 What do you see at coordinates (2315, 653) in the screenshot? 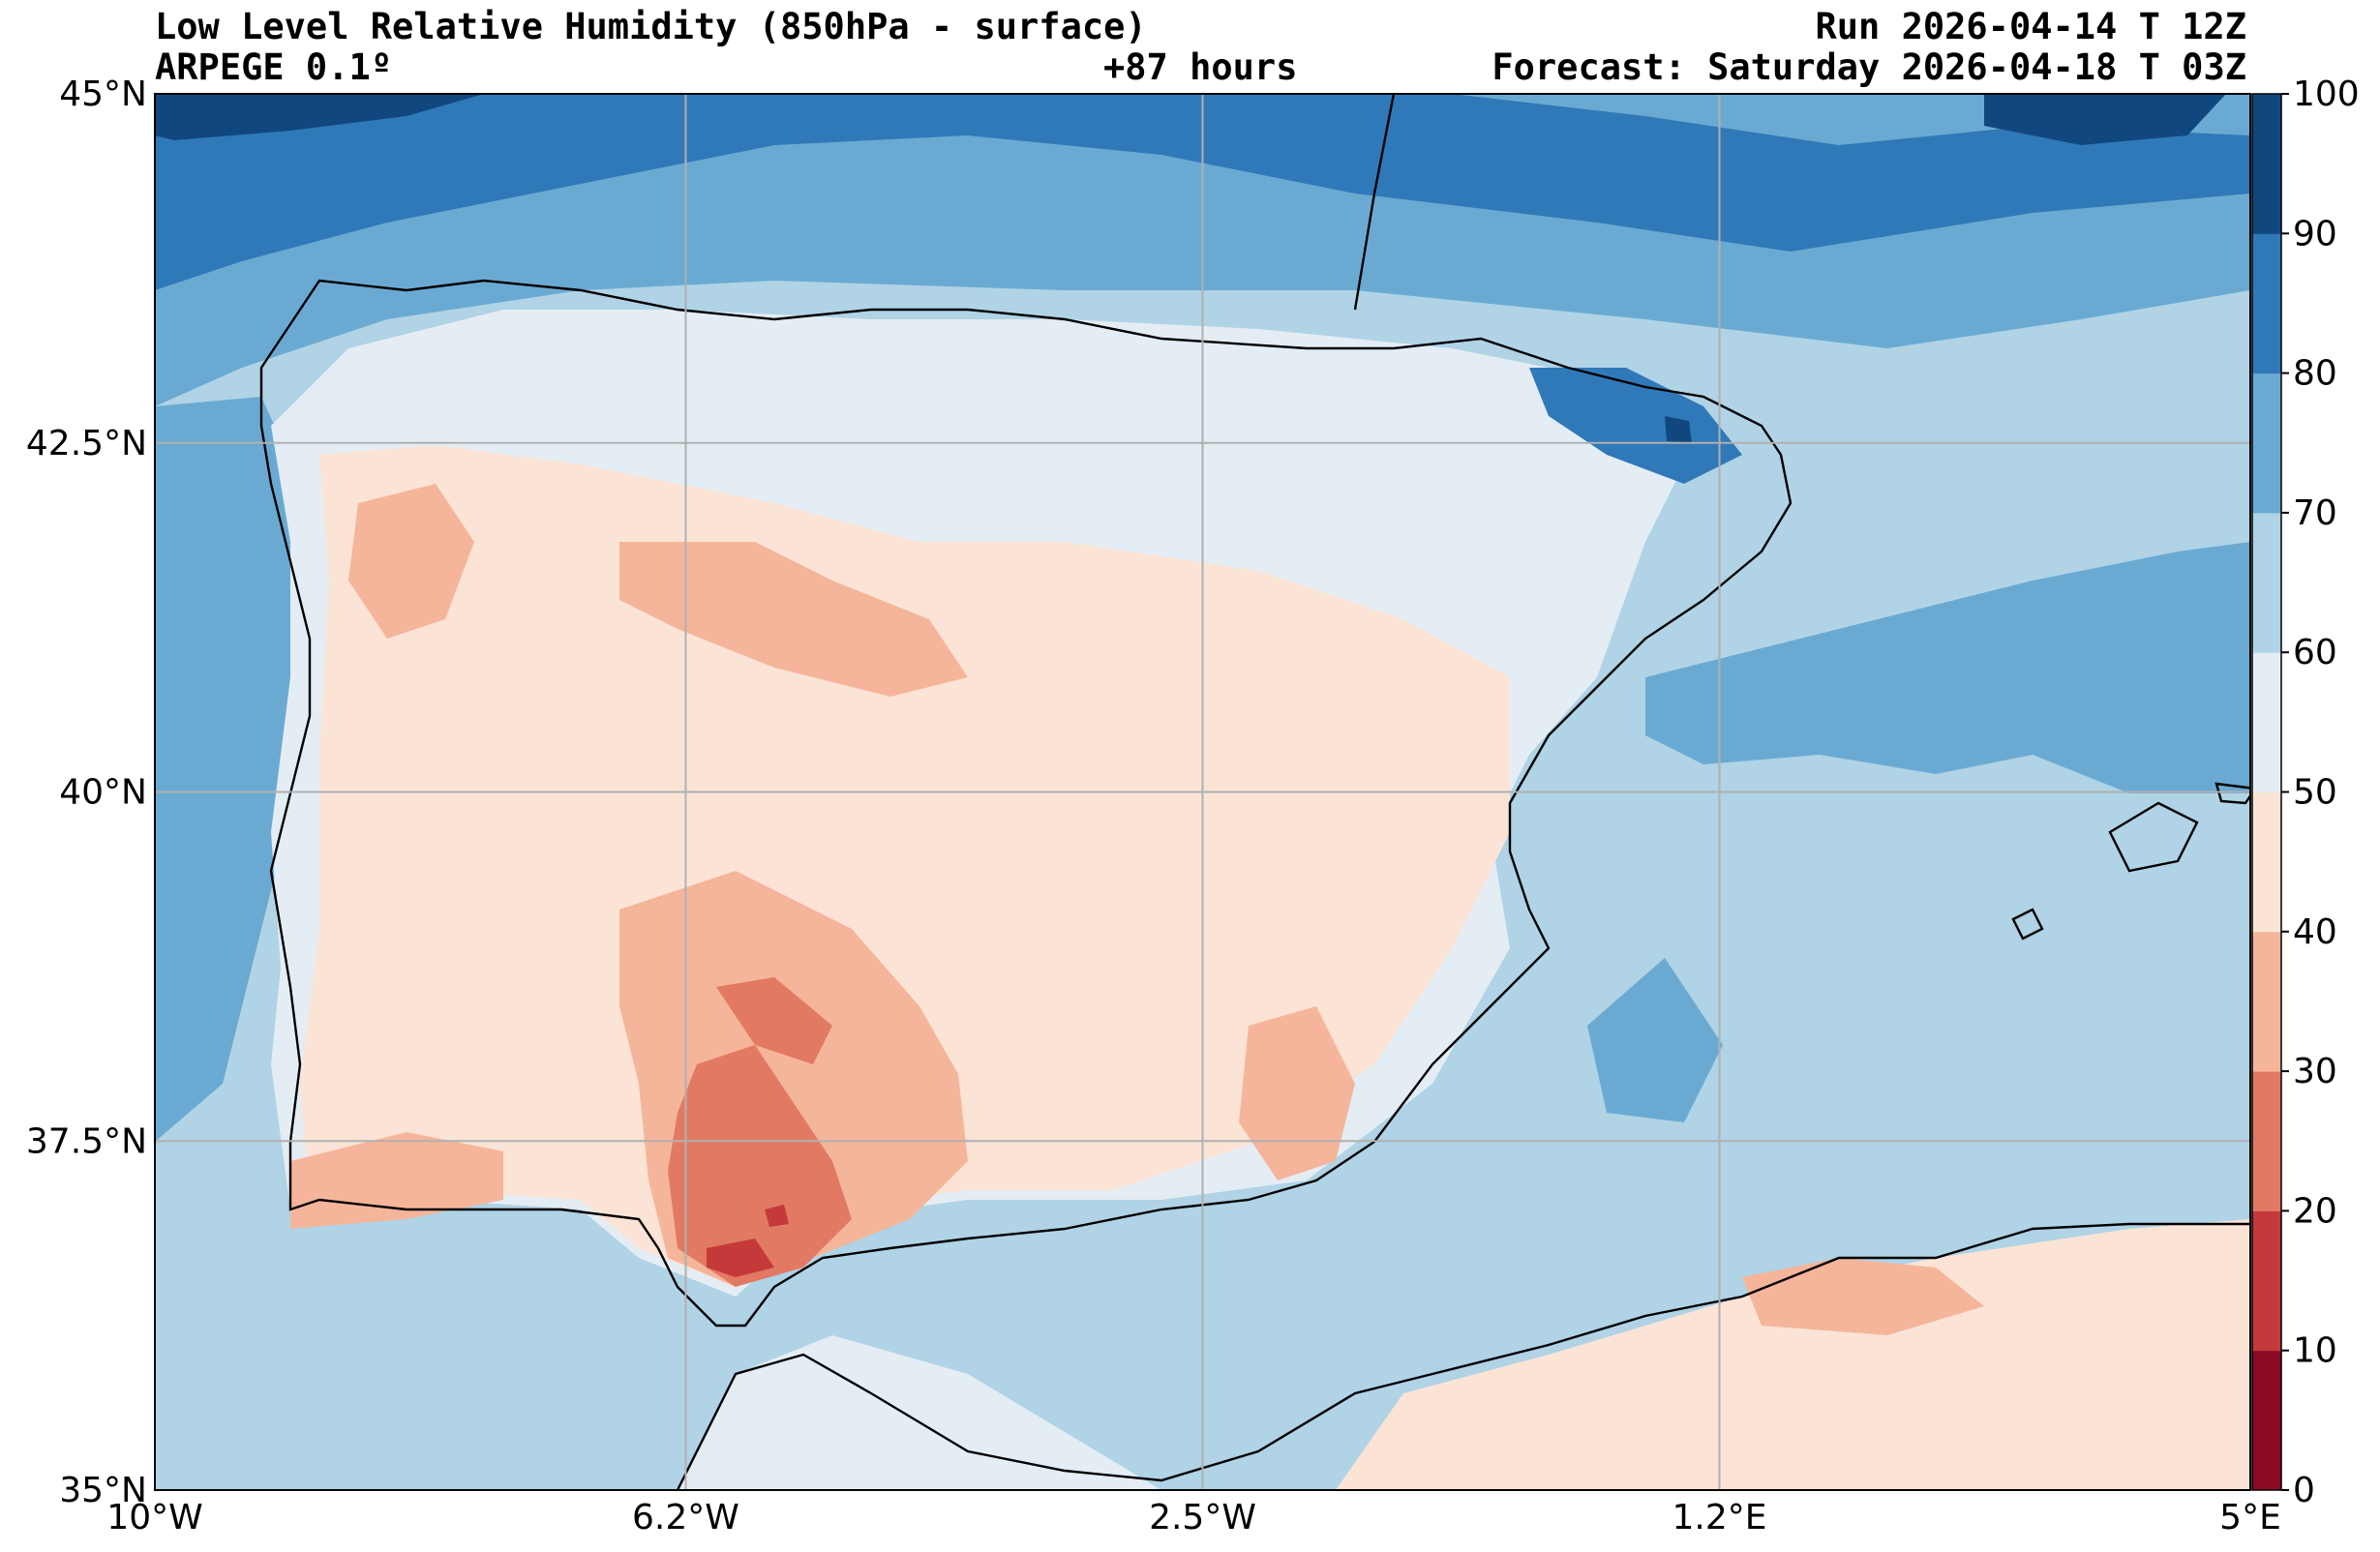
I see `colorbar-label: 60` at bounding box center [2315, 653].